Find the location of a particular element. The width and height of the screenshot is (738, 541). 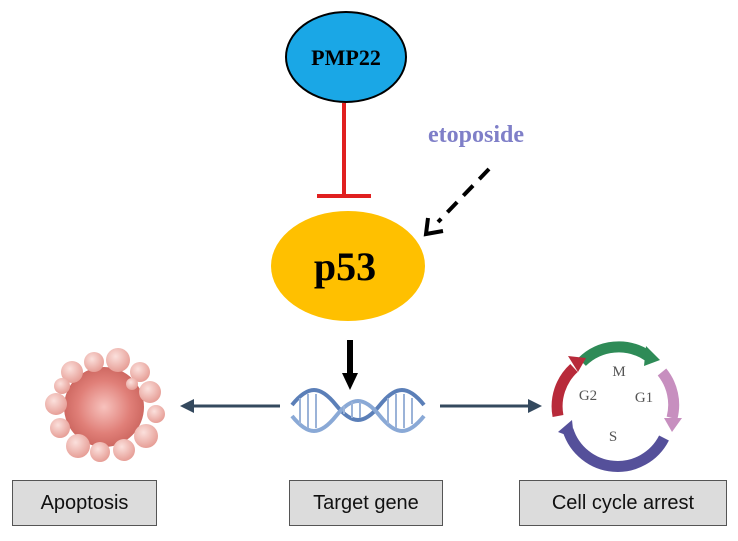

target-gene-box: Target gene is located at coordinates (366, 503).